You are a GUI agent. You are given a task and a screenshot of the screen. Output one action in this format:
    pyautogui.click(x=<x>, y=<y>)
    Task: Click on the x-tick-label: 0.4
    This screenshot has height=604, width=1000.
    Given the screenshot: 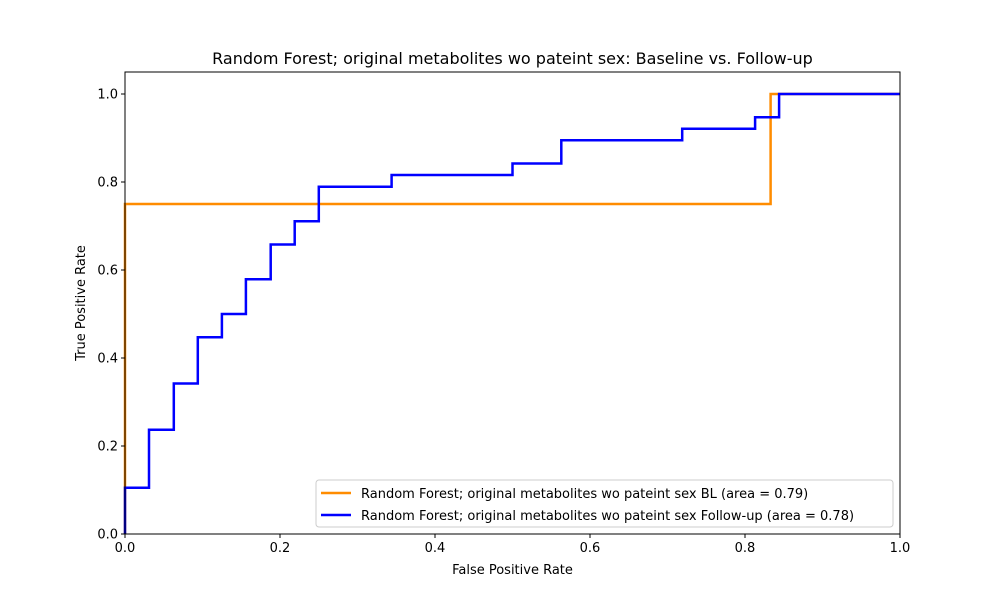 What is the action you would take?
    pyautogui.click(x=435, y=548)
    